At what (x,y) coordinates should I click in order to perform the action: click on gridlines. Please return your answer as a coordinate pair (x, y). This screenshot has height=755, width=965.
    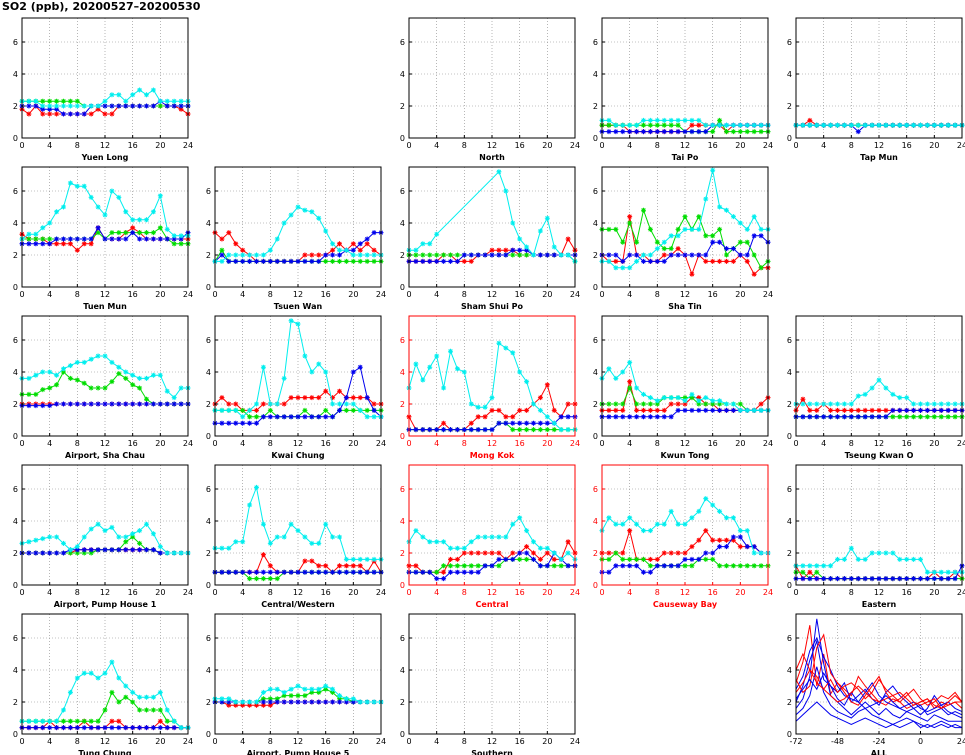
    Looking at the image, I should click on (492, 78).